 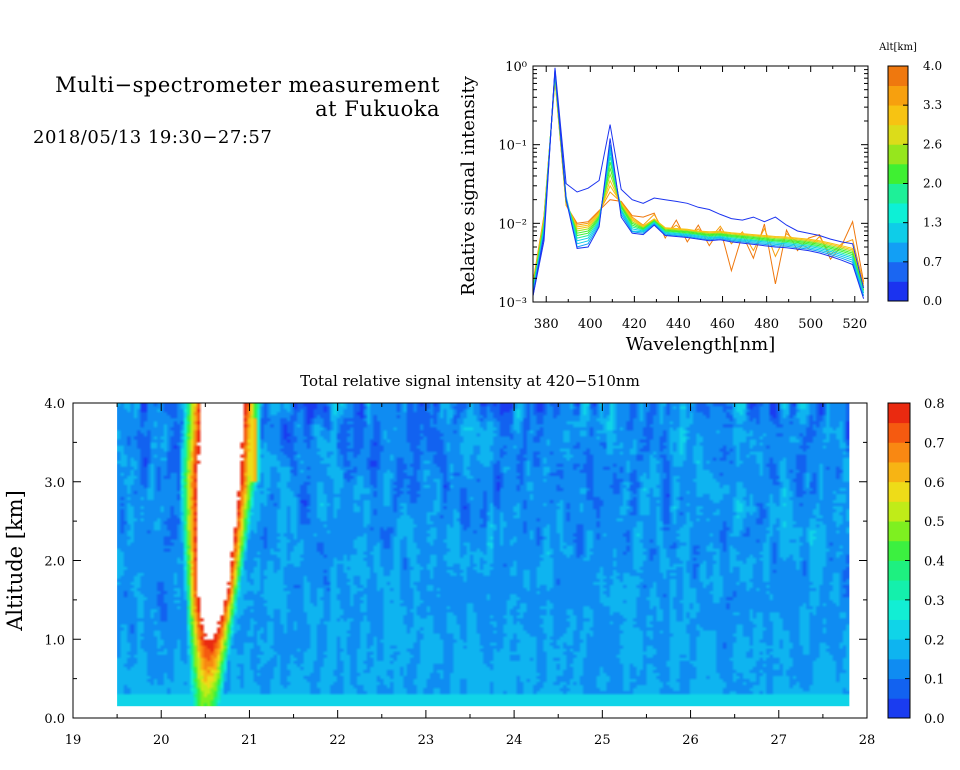 I want to click on measurement-datetime: 2018/05/13 19:30−27:57, so click(x=153, y=137).